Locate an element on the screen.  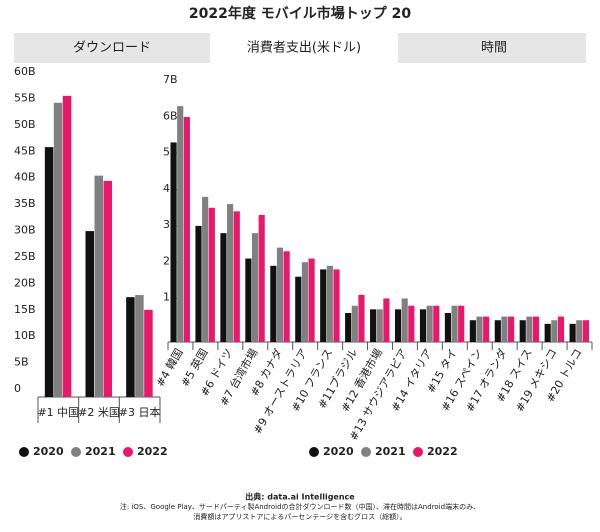
y-tick-label: 6B is located at coordinates (170, 115).